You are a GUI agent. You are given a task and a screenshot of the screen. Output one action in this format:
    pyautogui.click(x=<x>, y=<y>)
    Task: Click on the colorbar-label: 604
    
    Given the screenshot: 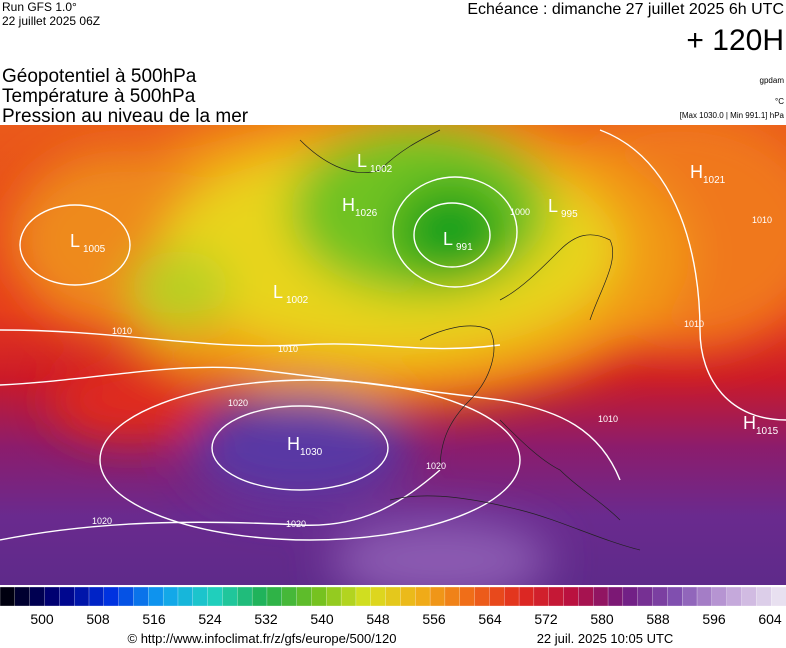 What is the action you would take?
    pyautogui.click(x=770, y=619)
    